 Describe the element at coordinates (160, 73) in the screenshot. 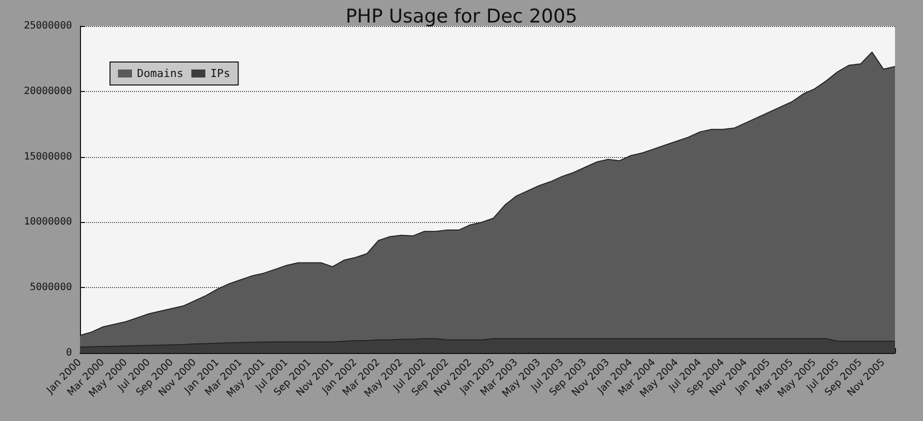

I see `legend-label: Domains` at that location.